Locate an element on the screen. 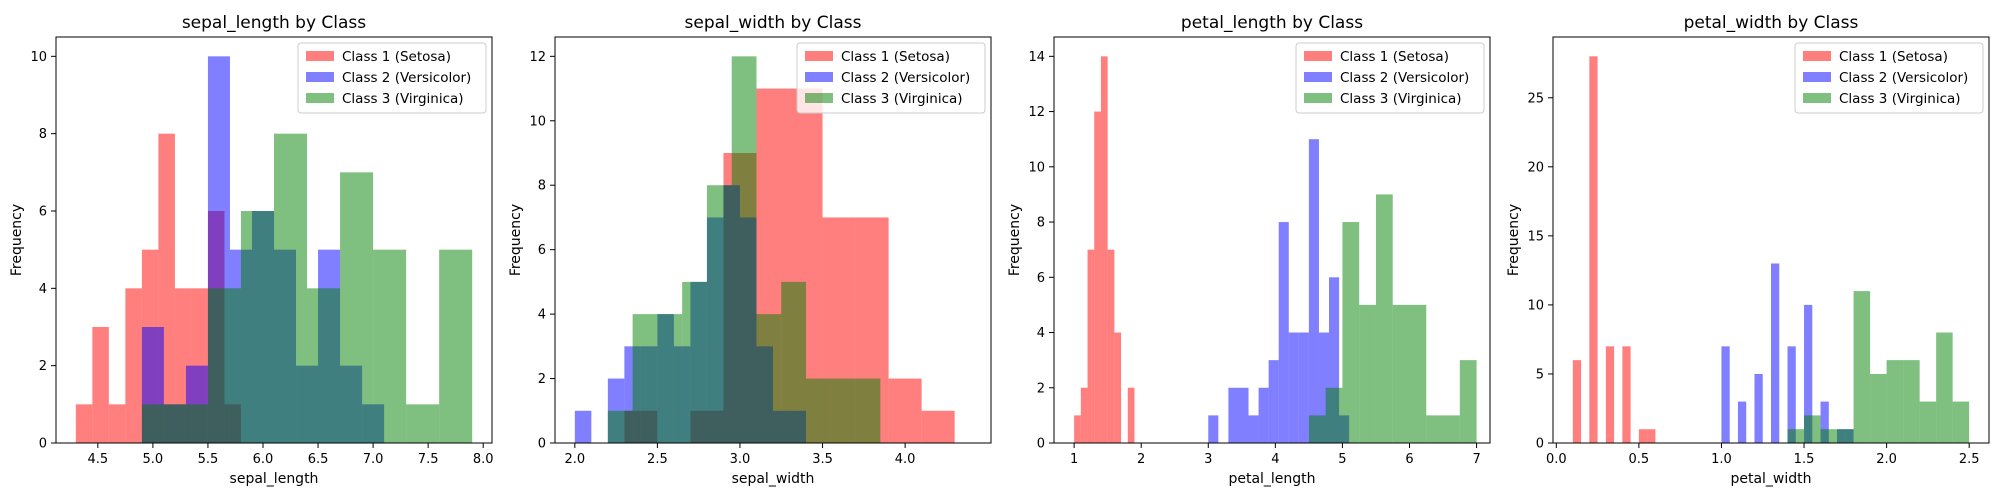  x-tick-label: 2.5 is located at coordinates (657, 459).